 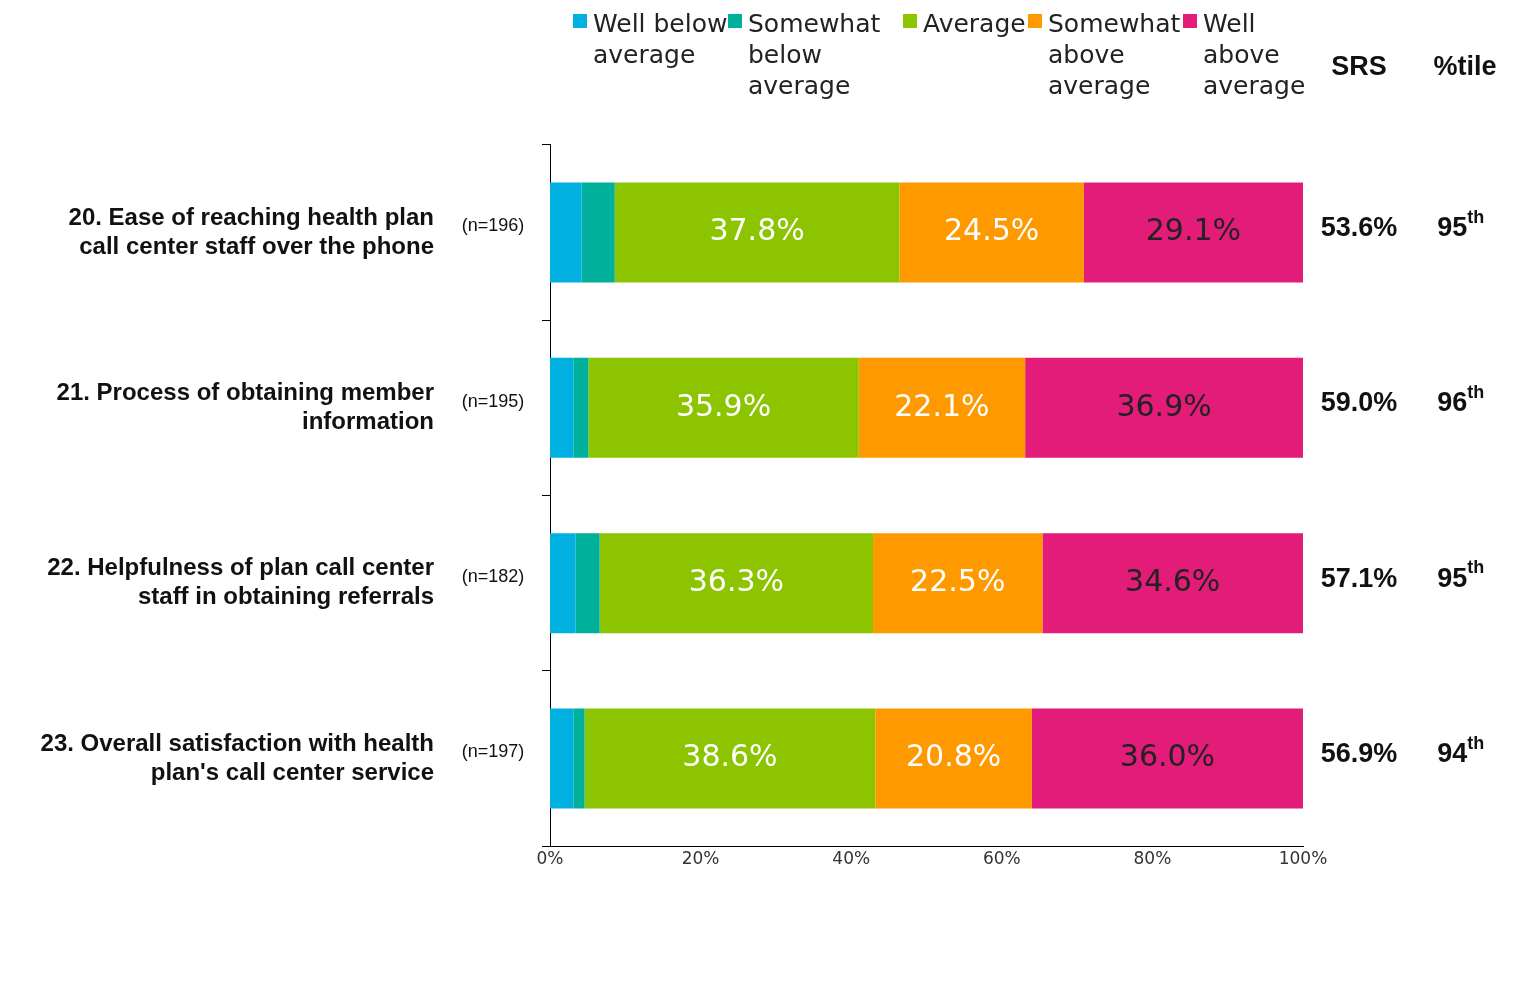 I want to click on x-tick-label: 100%, so click(x=1303, y=857).